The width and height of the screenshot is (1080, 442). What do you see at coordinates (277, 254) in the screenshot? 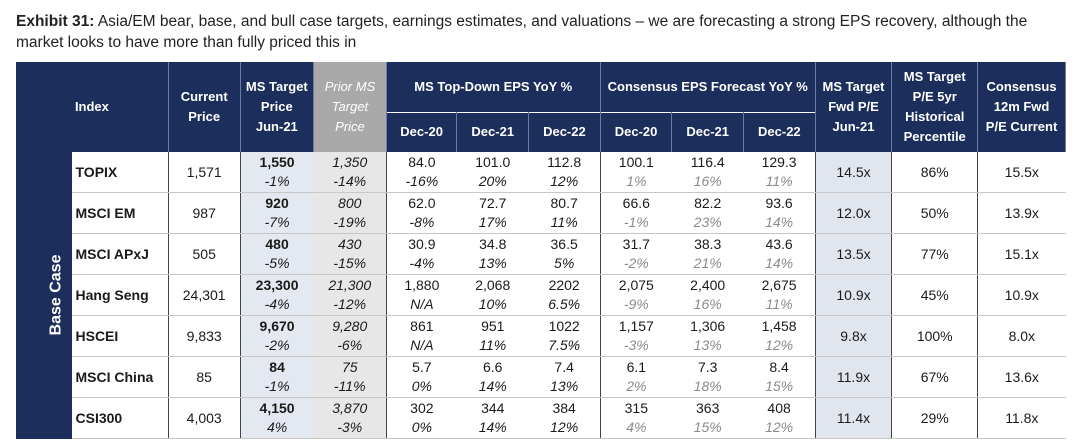
I see `ms-target-price: 480 -5%` at bounding box center [277, 254].